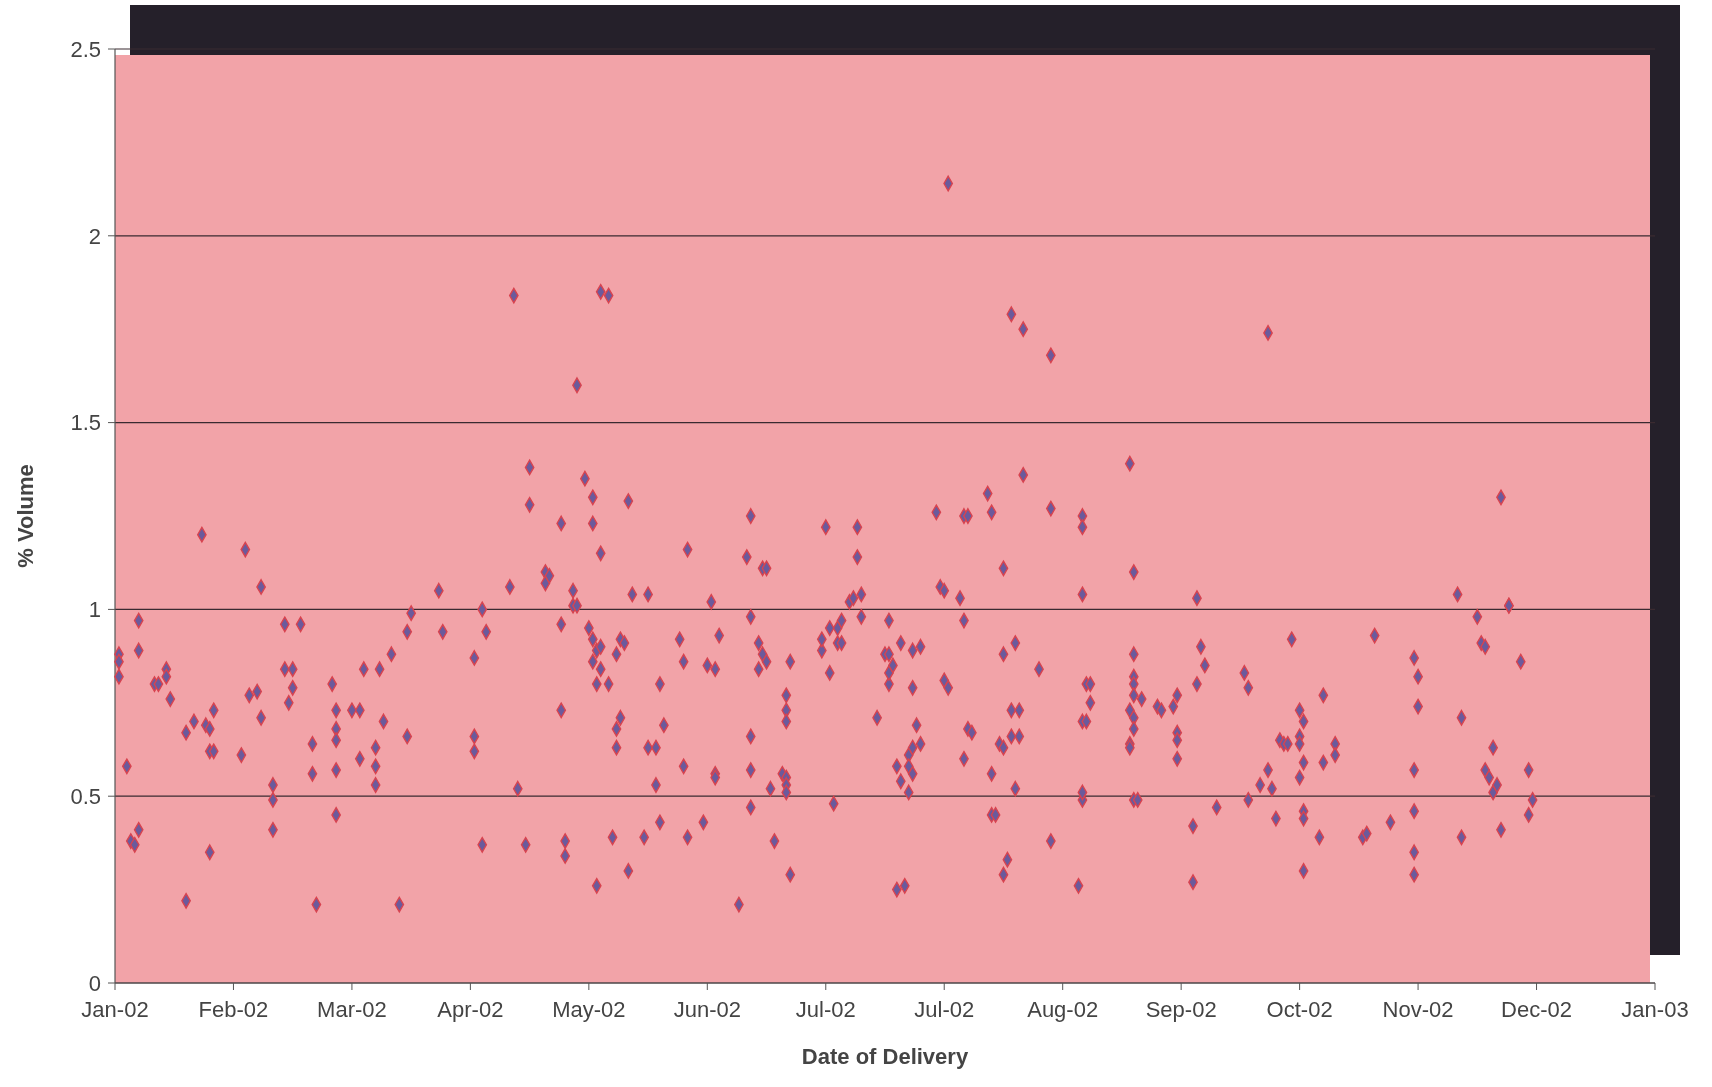 The image size is (1712, 1087). I want to click on x-tick-label: Oct-02, so click(1299, 1009).